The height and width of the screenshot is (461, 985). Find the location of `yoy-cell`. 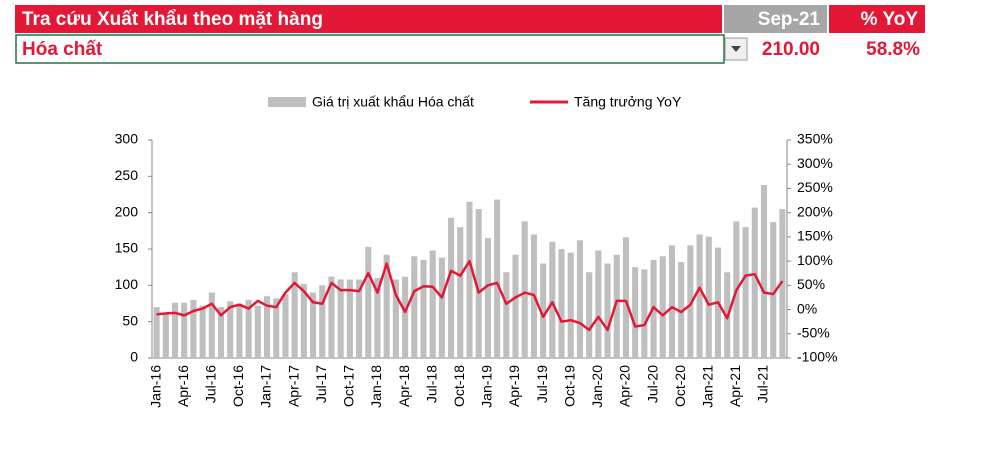

yoy-cell is located at coordinates (877, 19).